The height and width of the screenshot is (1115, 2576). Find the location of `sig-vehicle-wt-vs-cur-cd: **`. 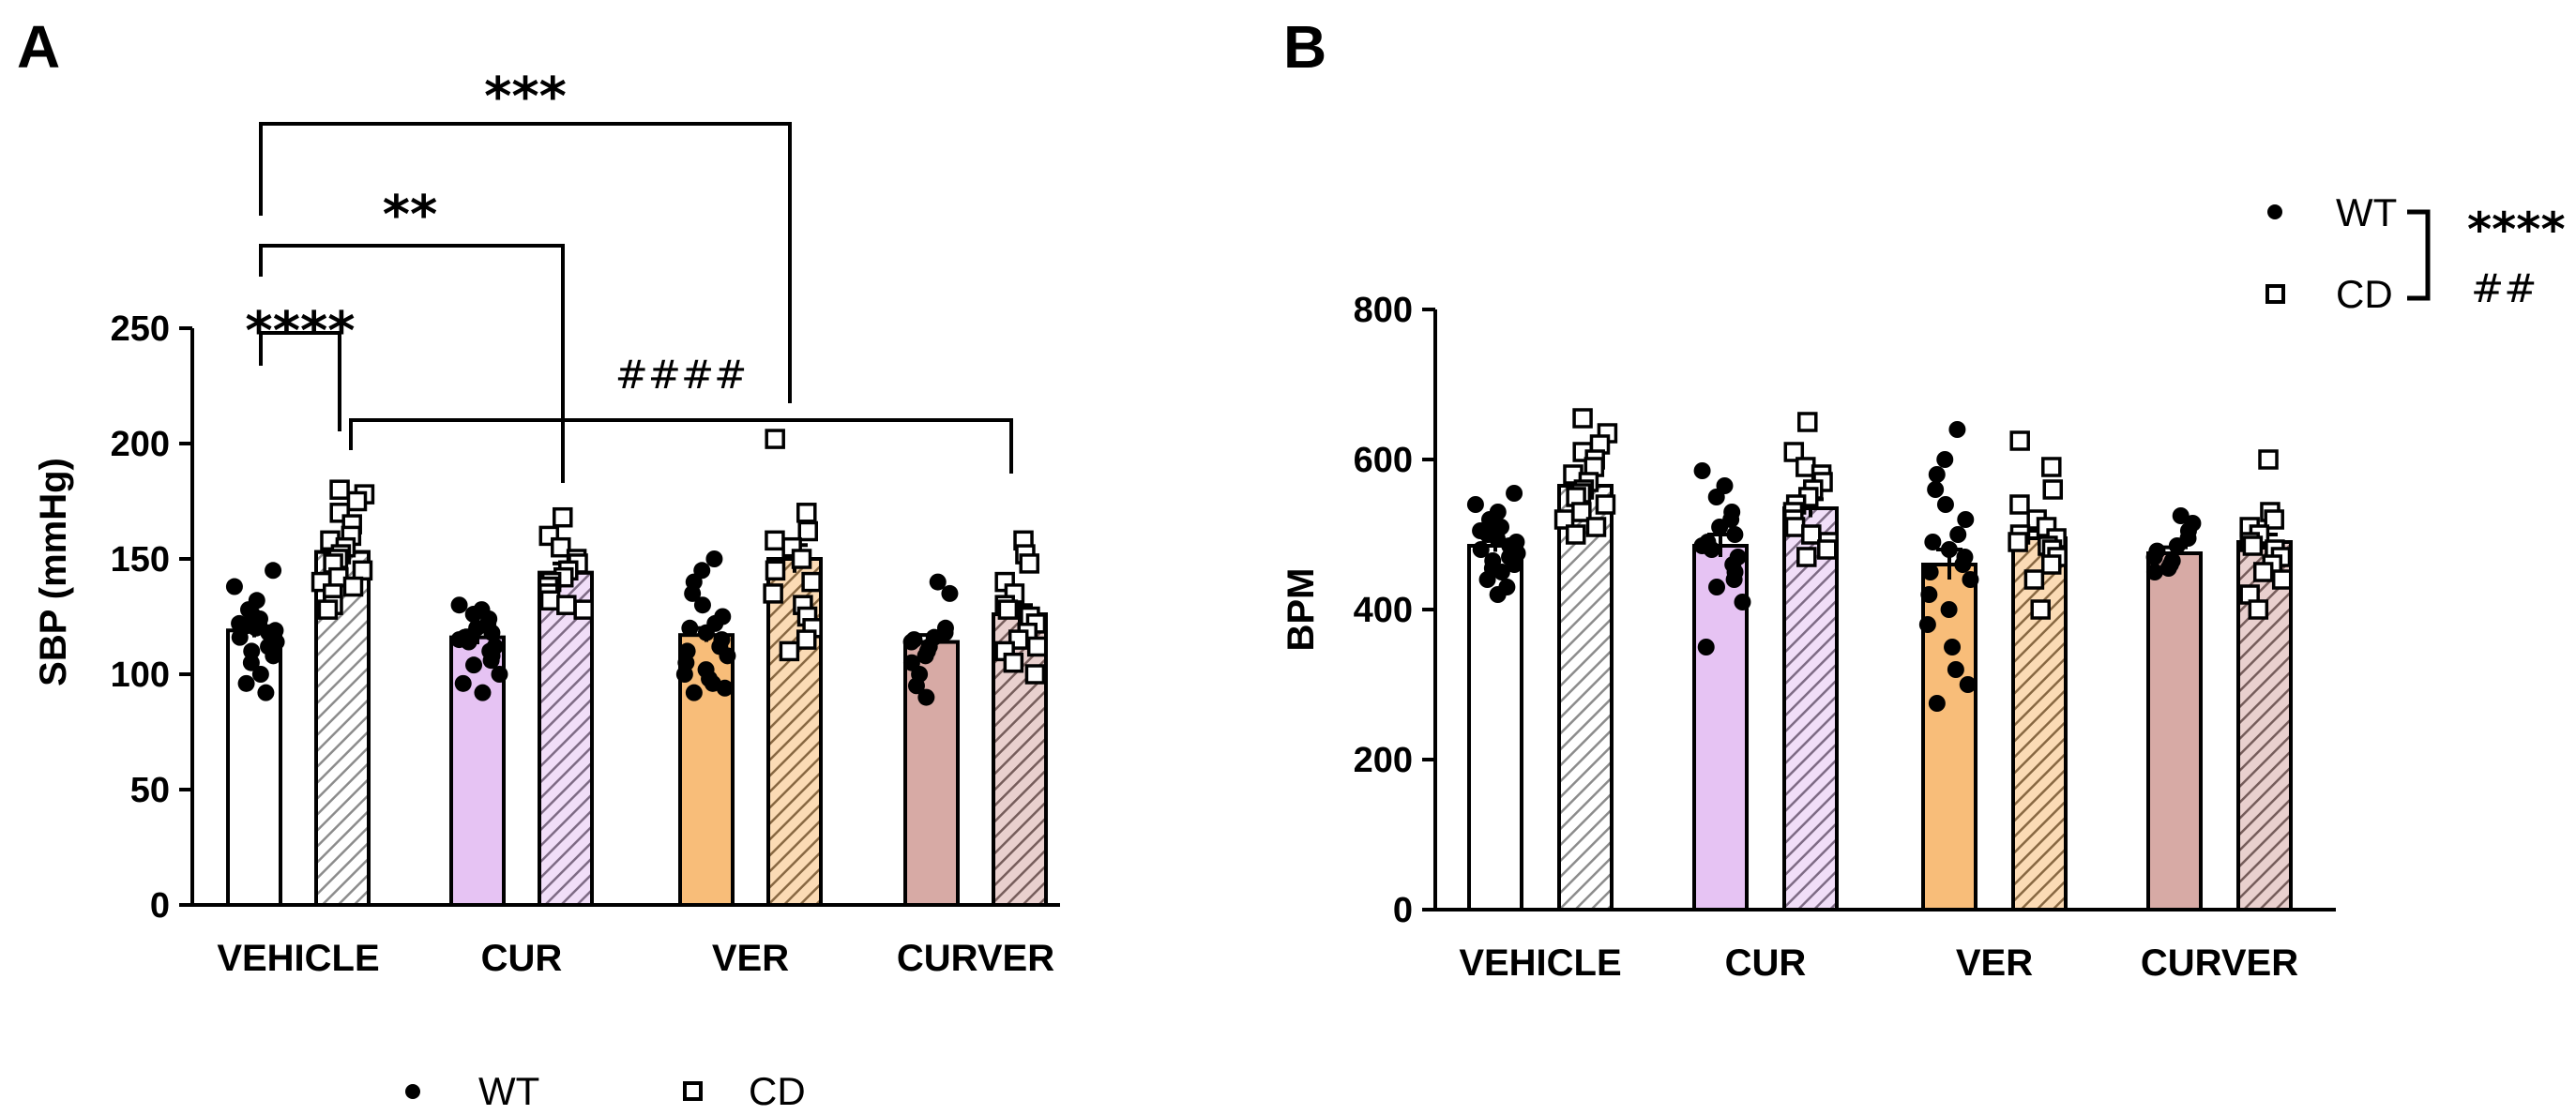

sig-vehicle-wt-vs-cur-cd: ** is located at coordinates (410, 216).